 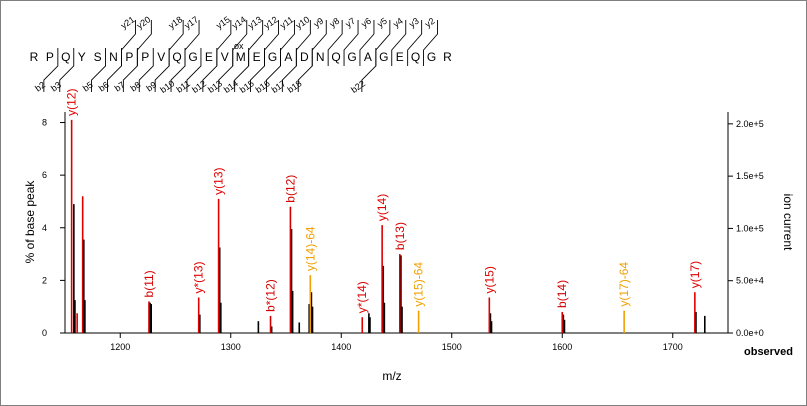 What do you see at coordinates (562, 294) in the screenshot?
I see `peak-label: b(14)` at bounding box center [562, 294].